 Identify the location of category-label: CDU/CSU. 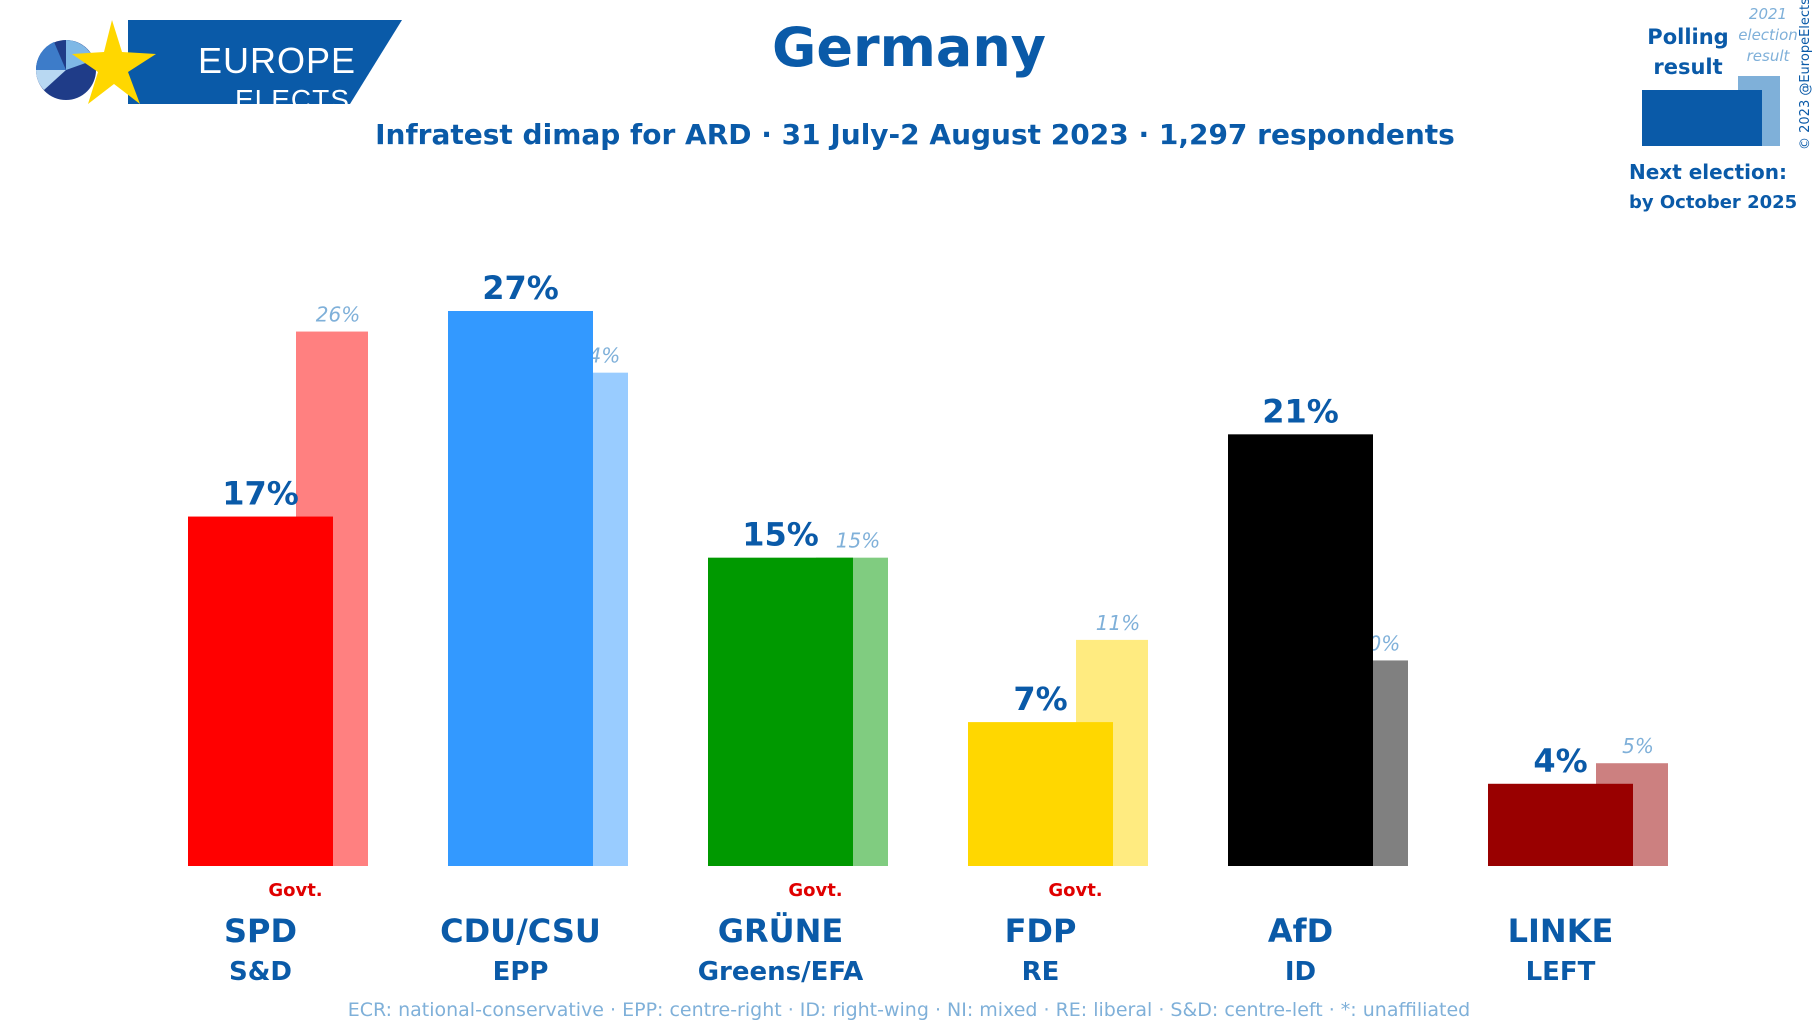
(520, 931).